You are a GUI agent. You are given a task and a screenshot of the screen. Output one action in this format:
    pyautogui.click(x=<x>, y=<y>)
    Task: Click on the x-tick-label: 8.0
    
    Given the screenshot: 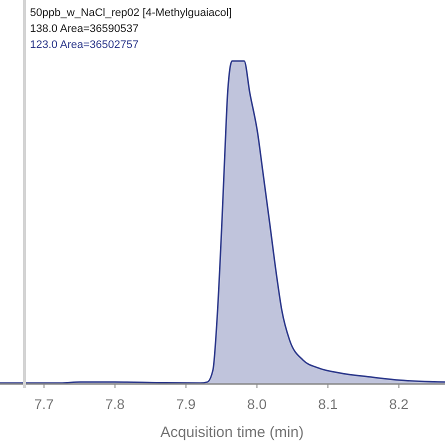 What is the action you would take?
    pyautogui.click(x=257, y=404)
    